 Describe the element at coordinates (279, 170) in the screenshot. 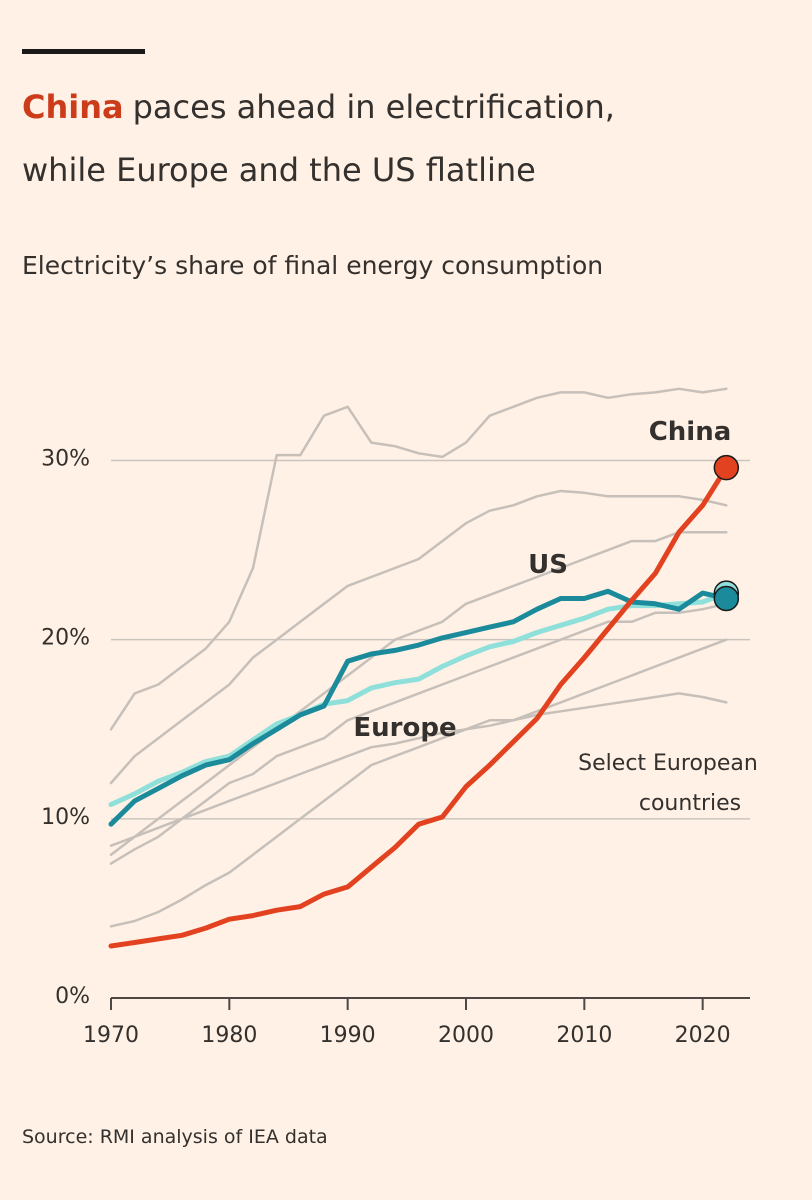

I see `title-line: while Europe and the US flatline` at that location.